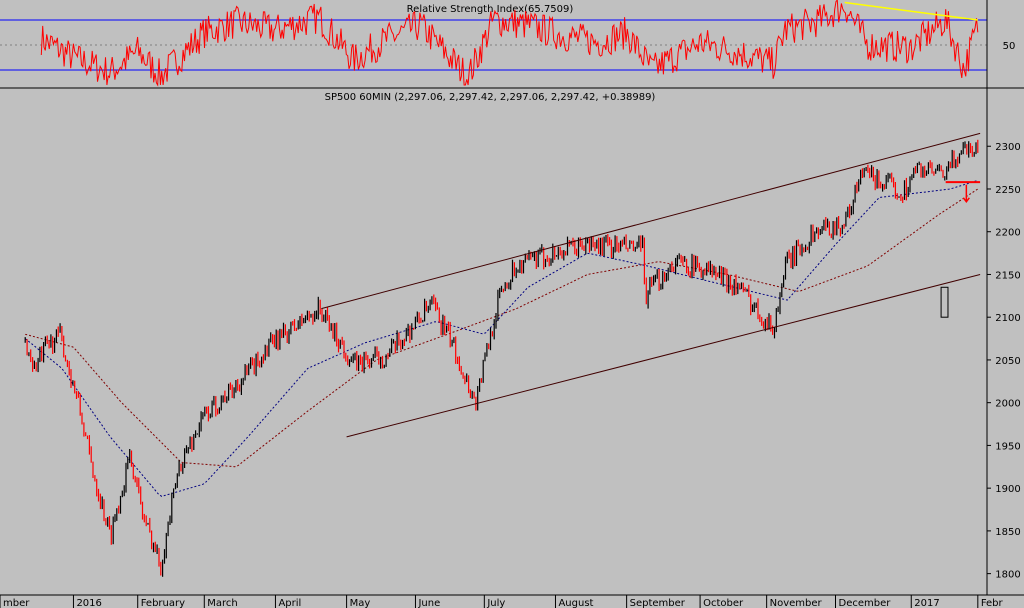 Image resolution: width=1024 pixels, height=608 pixels. Describe the element at coordinates (493, 45) in the screenshot. I see `rsi-bands` at that location.